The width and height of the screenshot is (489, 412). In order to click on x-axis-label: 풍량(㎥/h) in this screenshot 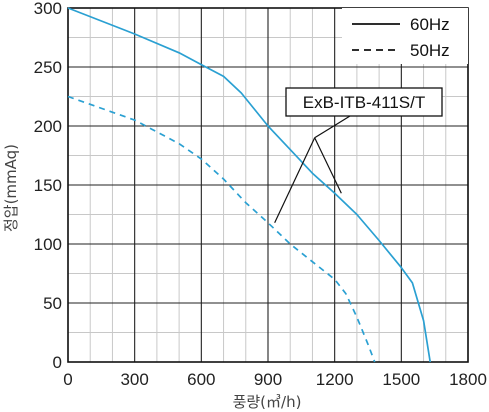, I will do `click(267, 402)`.